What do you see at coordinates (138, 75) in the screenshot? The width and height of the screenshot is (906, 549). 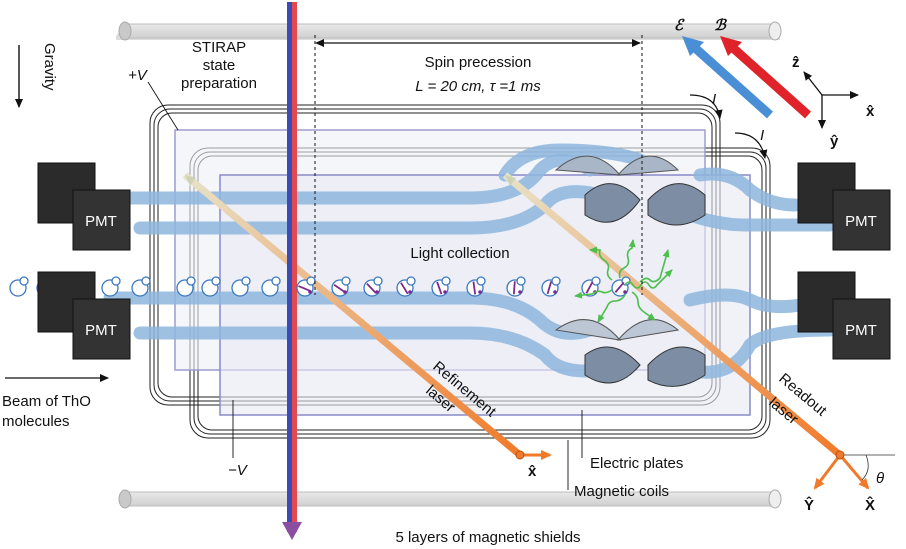 I see `plus-v-label: +V` at bounding box center [138, 75].